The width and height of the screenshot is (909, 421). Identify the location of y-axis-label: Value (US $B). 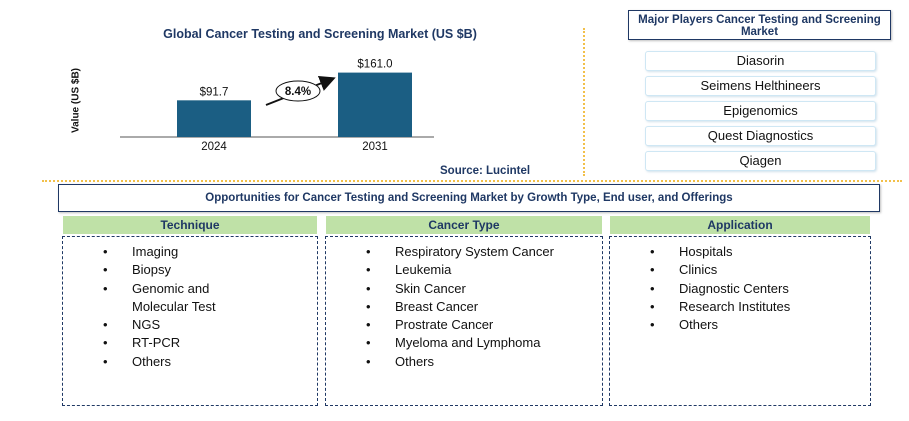
(76, 100).